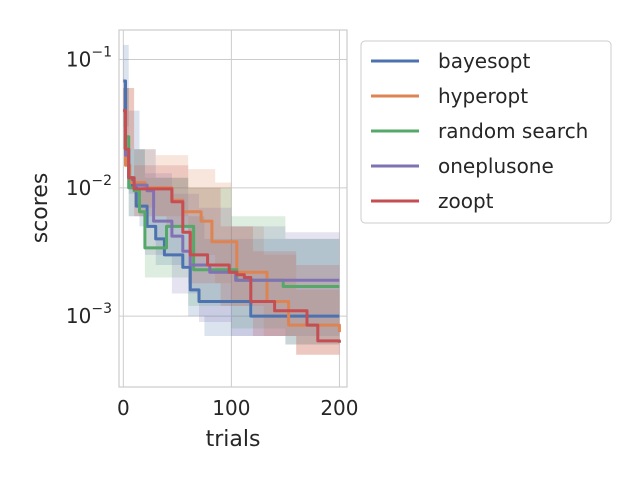  Describe the element at coordinates (339, 408) in the screenshot. I see `x-tick-label: 200` at that location.